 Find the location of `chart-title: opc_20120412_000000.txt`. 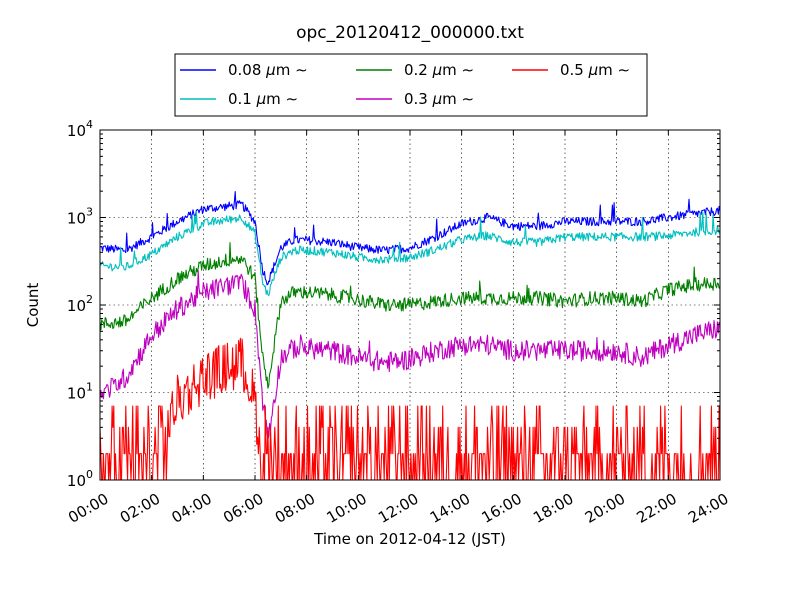

chart-title: opc_20120412_000000.txt is located at coordinates (410, 33).